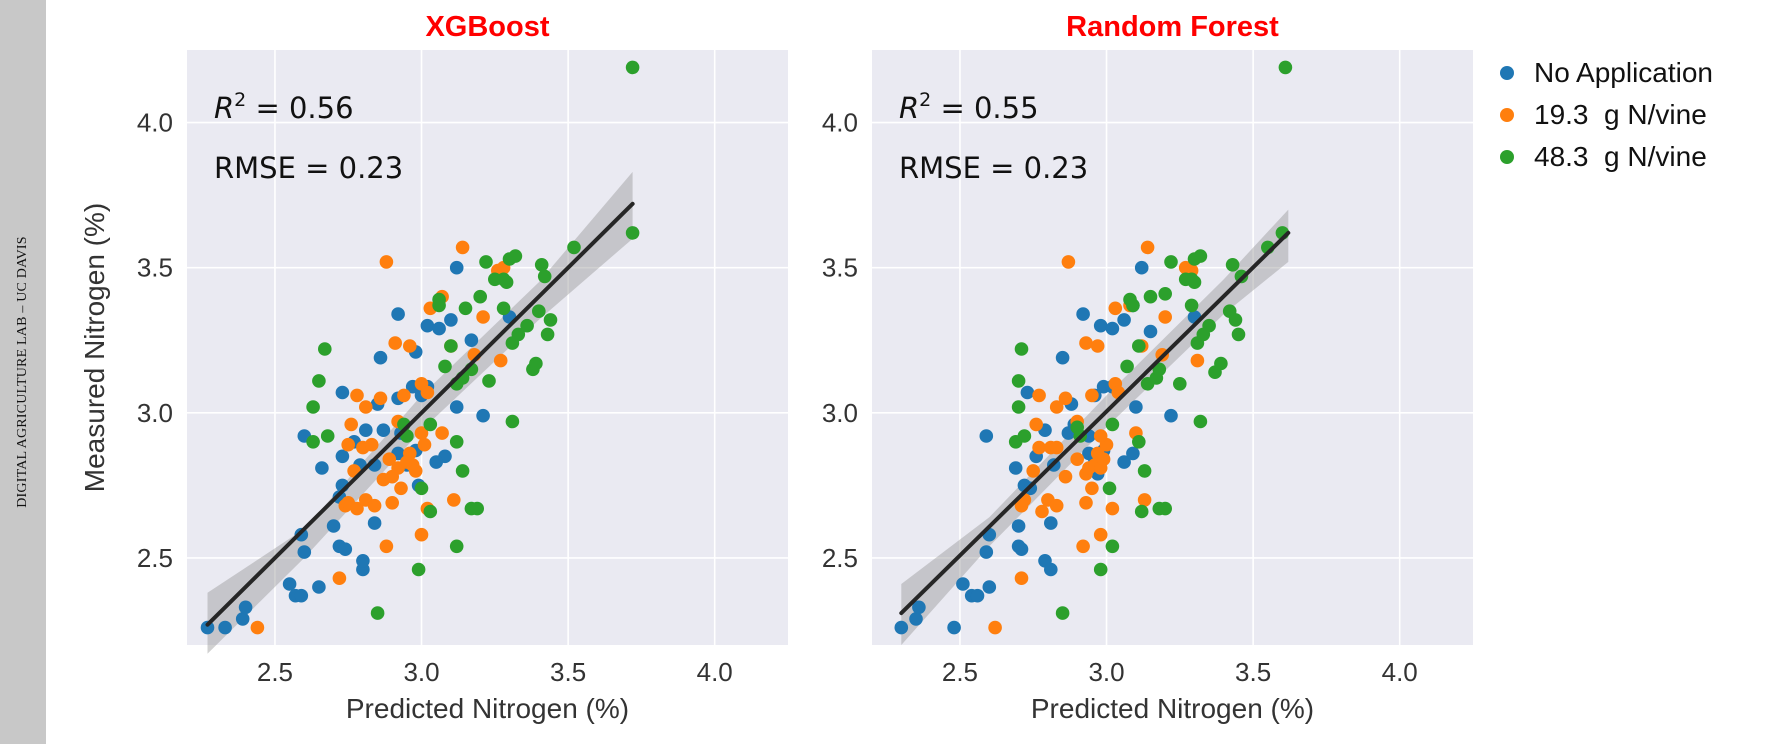 The width and height of the screenshot is (1792, 744). I want to click on x-tick-label: 3.0, so click(421, 672).